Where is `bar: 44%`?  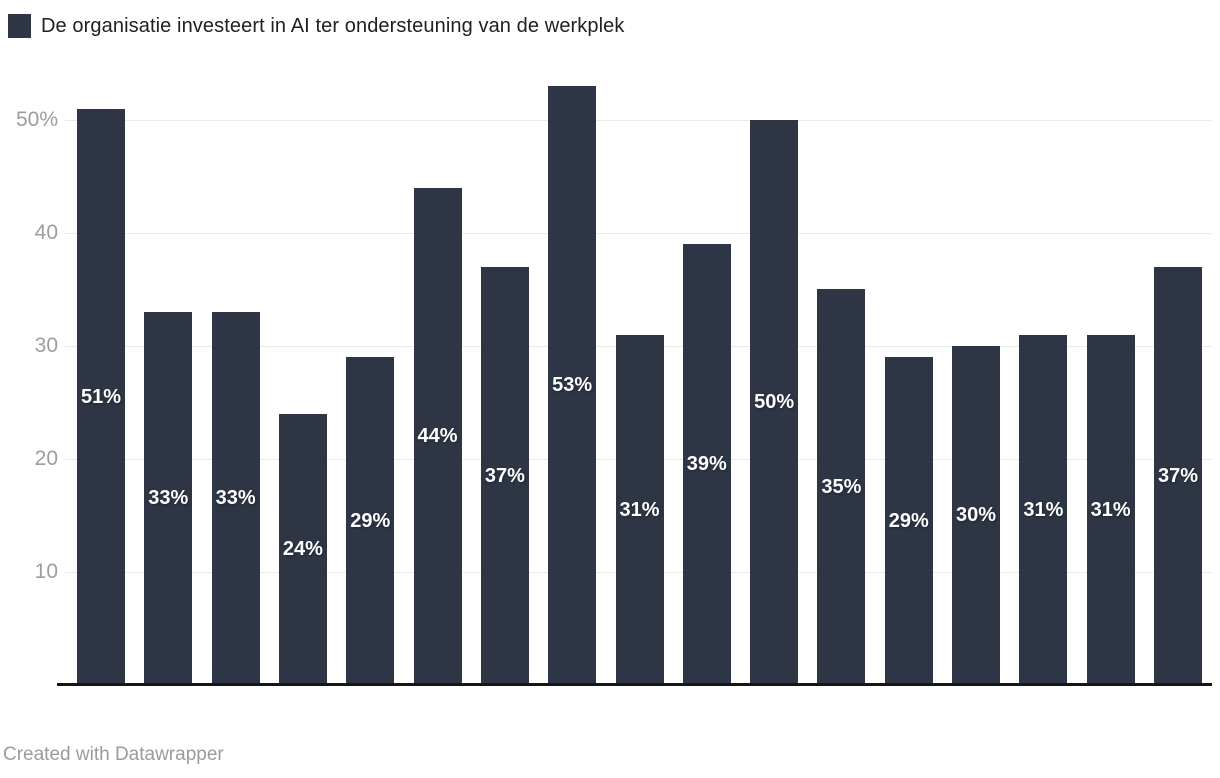 bar: 44% is located at coordinates (437, 436).